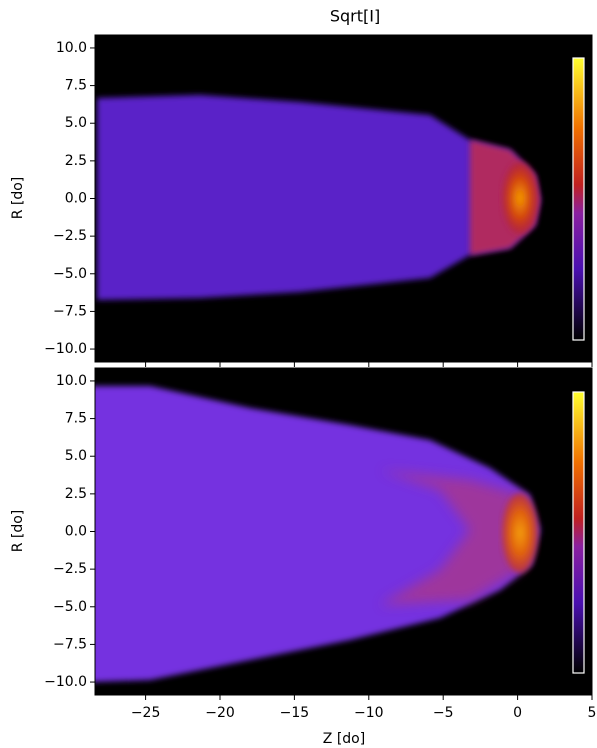  I want to click on x-tick-label: −15, so click(295, 713).